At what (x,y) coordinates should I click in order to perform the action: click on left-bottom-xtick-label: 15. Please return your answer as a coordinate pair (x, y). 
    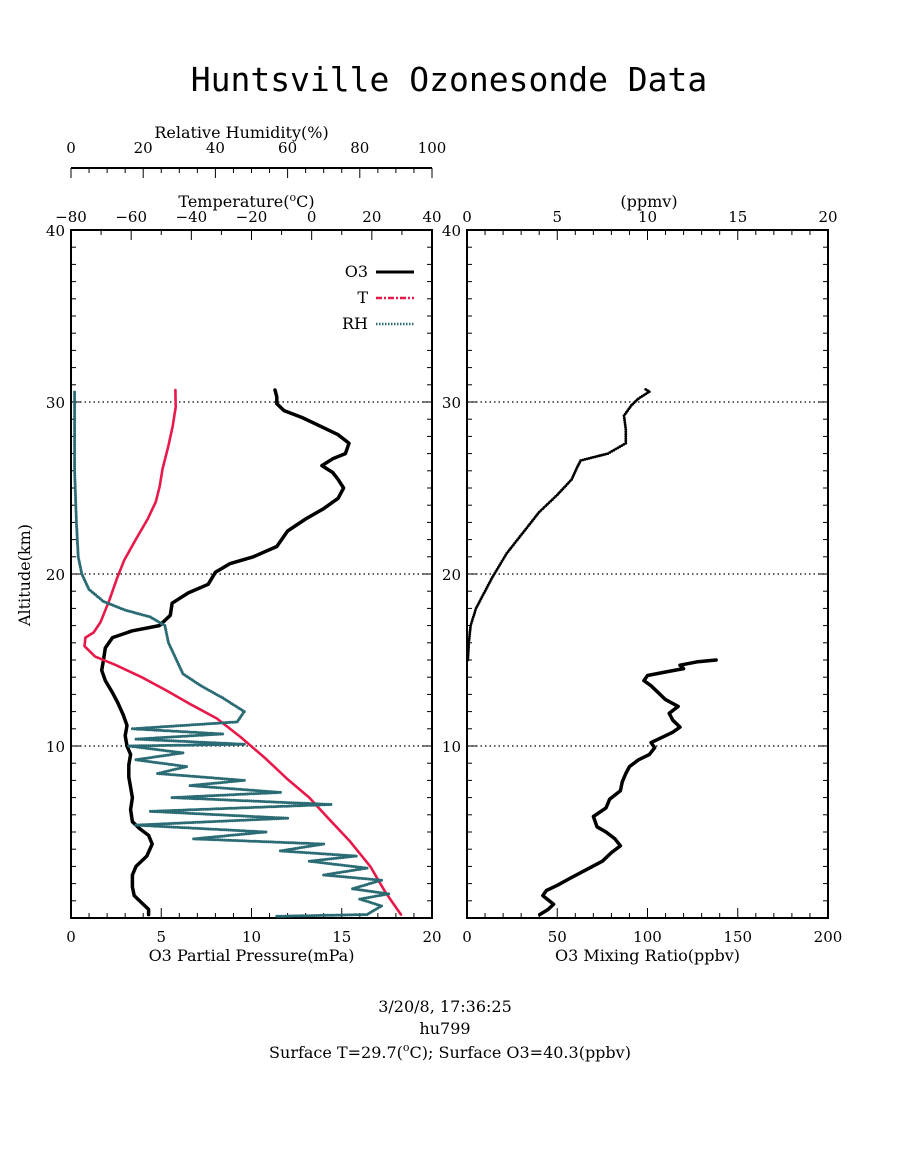
    Looking at the image, I should click on (341, 937).